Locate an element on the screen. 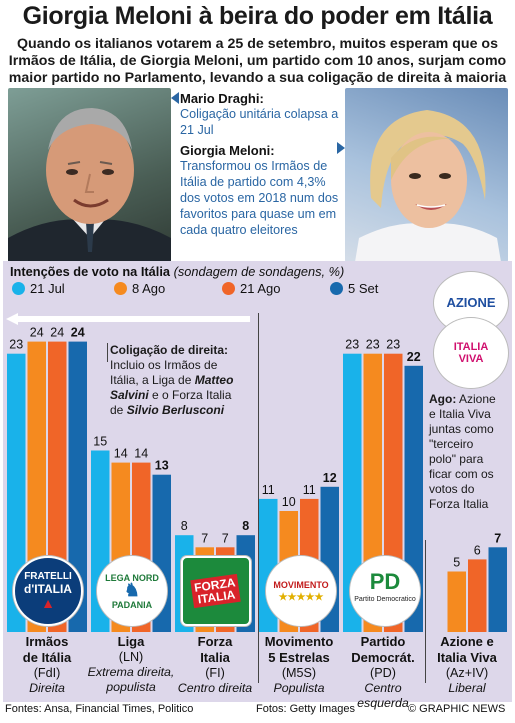 The image size is (515, 723). coalition-pointer-line is located at coordinates (107, 352).